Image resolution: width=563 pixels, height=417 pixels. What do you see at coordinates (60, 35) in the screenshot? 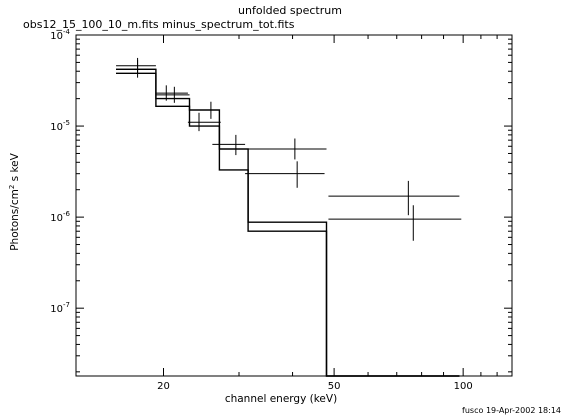
I see `y-tick-label: 10⁻⁴` at bounding box center [60, 35].